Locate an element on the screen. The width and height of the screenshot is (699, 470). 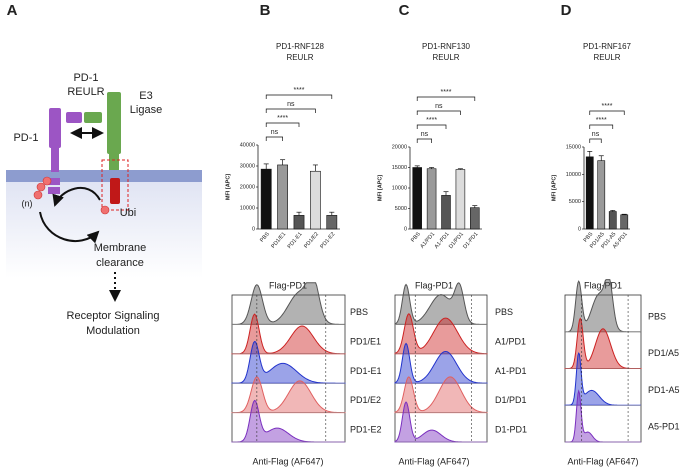
x-tick-label: PD1-E1 is located at coordinates (295, 240).